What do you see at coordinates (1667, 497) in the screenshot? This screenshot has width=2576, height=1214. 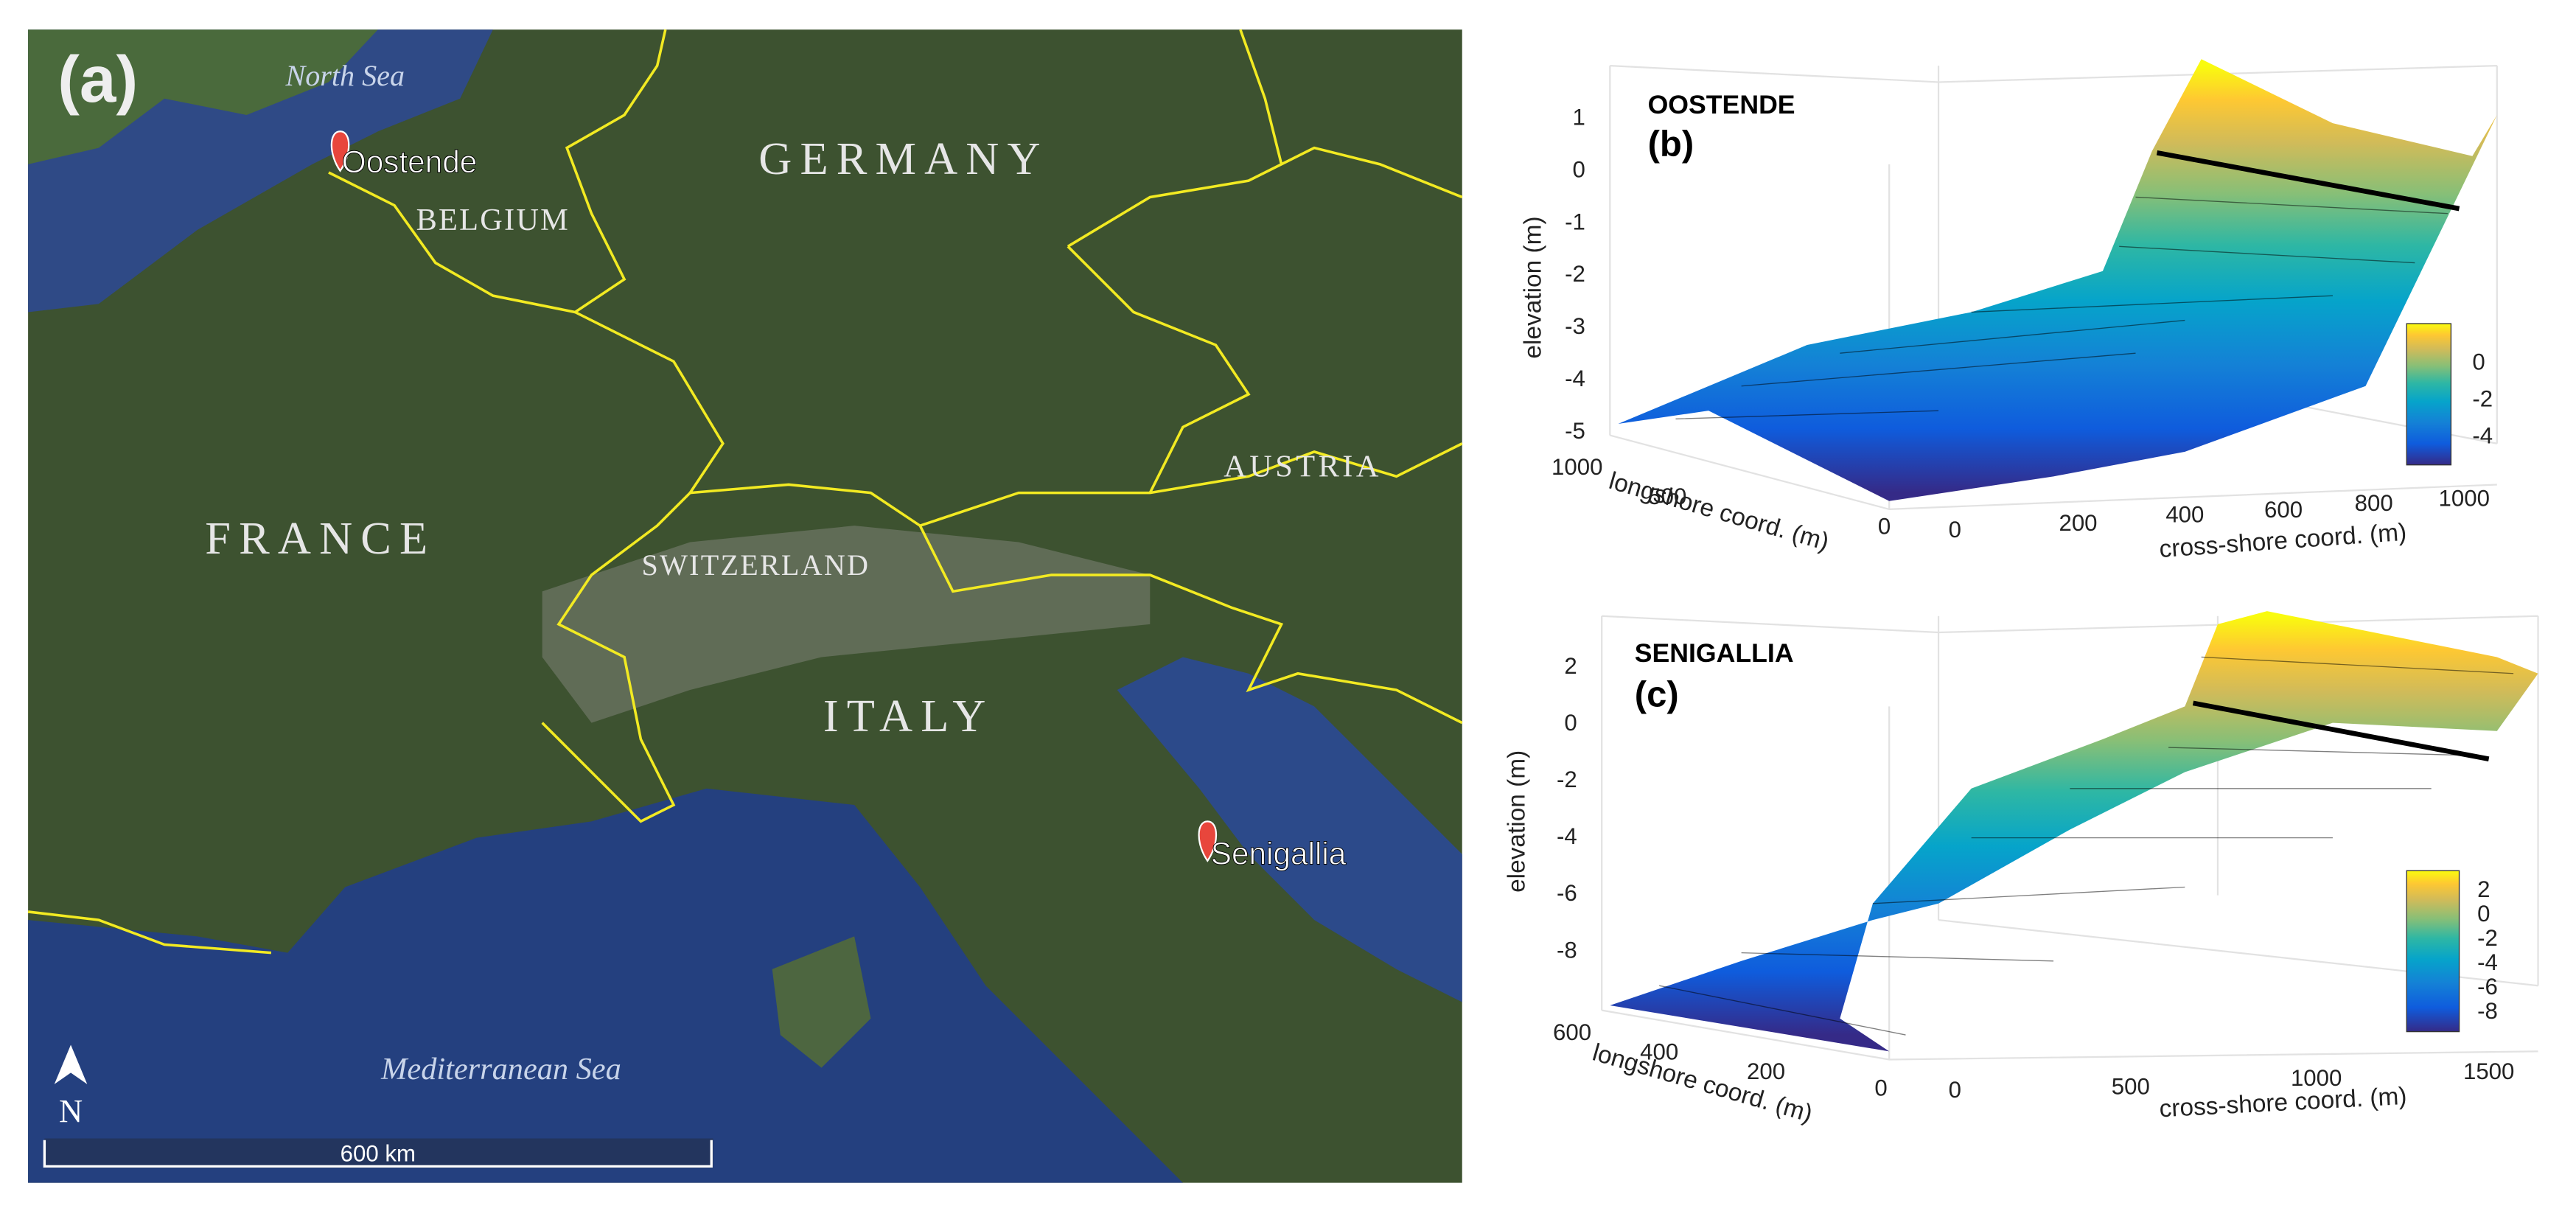 I see `longshore-tick-label: 500` at bounding box center [1667, 497].